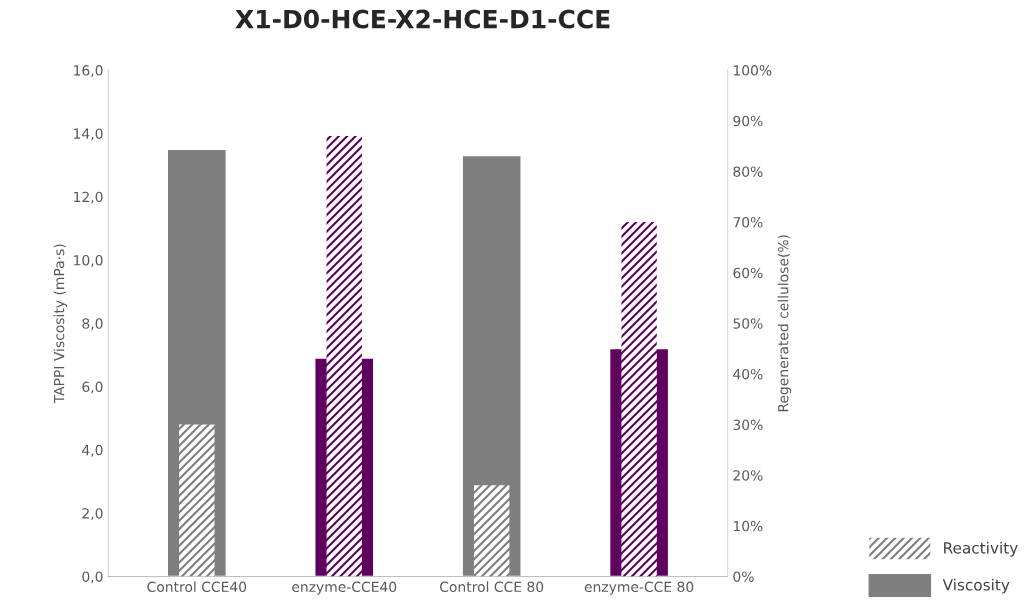 The width and height of the screenshot is (1032, 610). Describe the element at coordinates (92, 577) in the screenshot. I see `y-tick-label: 0,0` at that location.